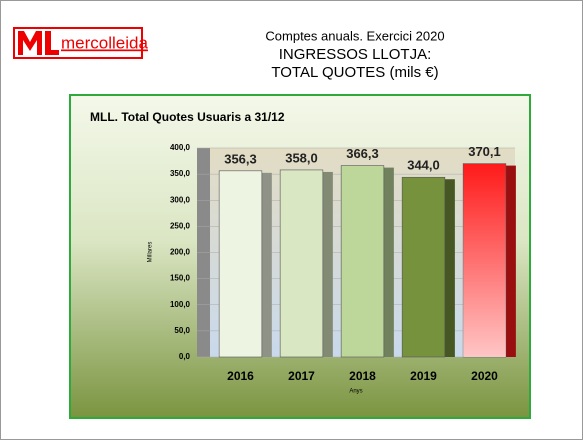 This screenshot has height=445, width=583. I want to click on bar-shade, so click(484, 260).